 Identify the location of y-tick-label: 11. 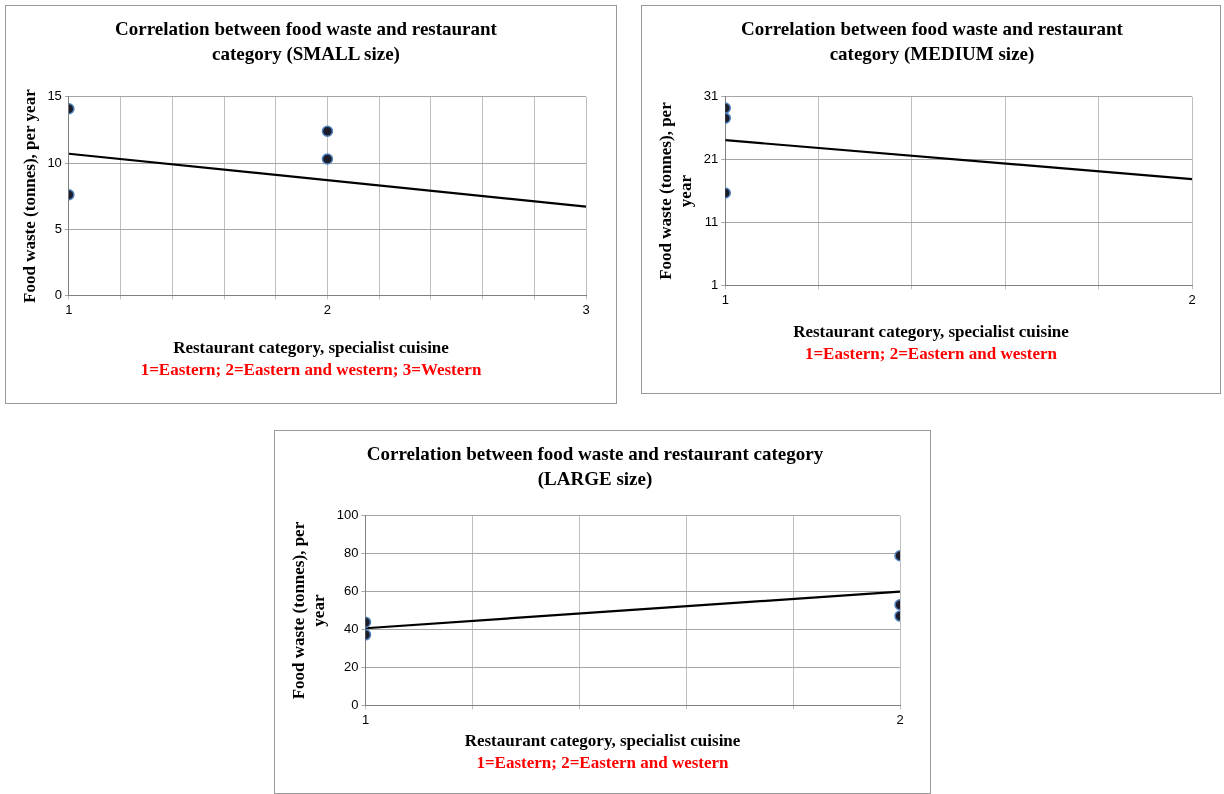
(711, 222).